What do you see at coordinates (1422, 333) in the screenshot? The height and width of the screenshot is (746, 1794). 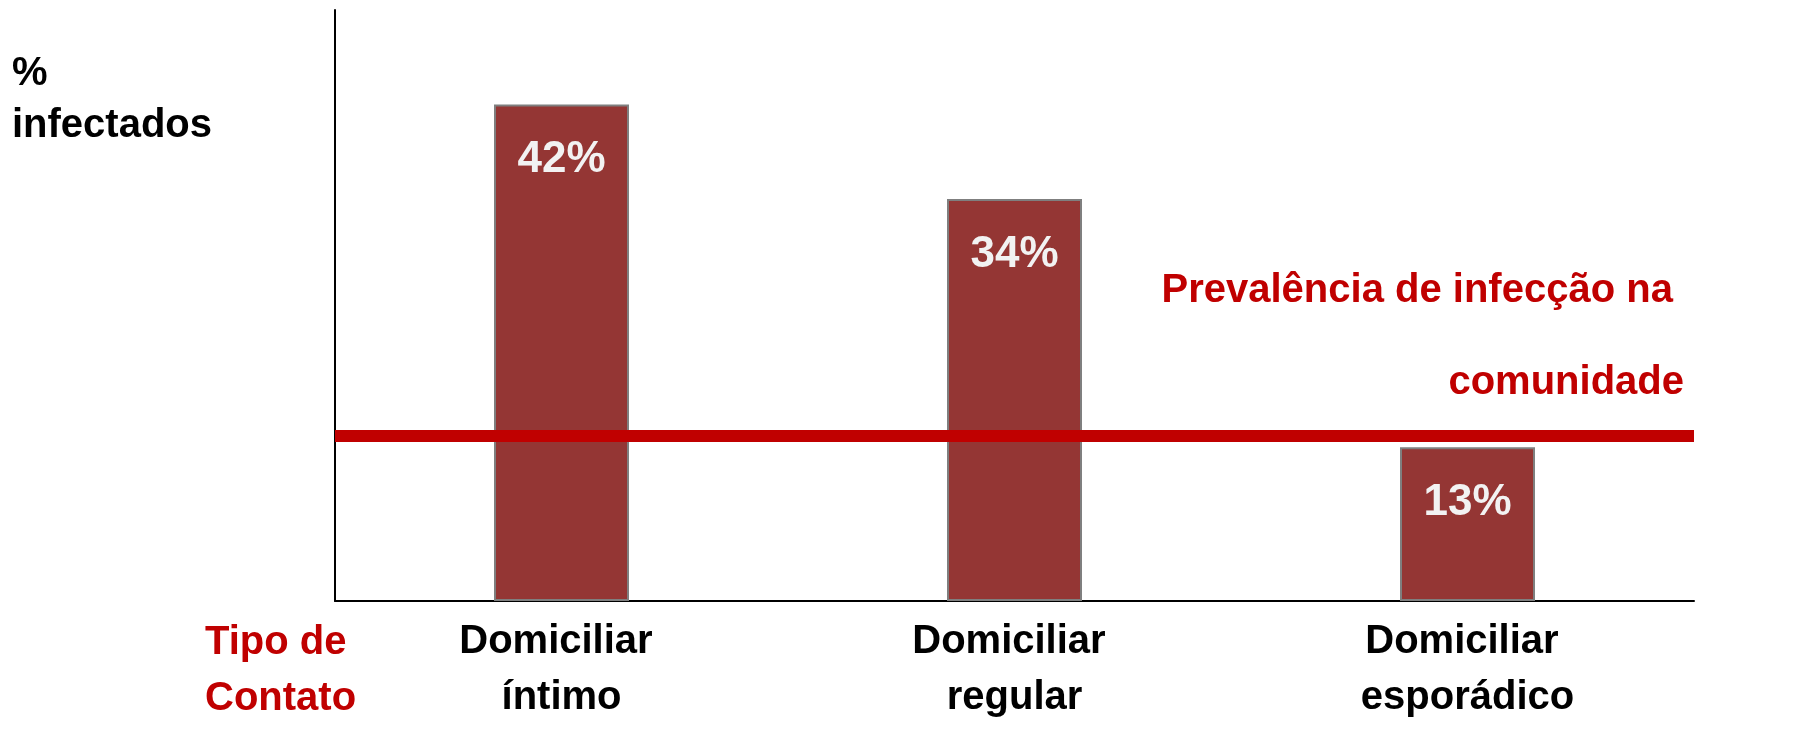 I see `text: Prevalência de infecção na comunidade` at bounding box center [1422, 333].